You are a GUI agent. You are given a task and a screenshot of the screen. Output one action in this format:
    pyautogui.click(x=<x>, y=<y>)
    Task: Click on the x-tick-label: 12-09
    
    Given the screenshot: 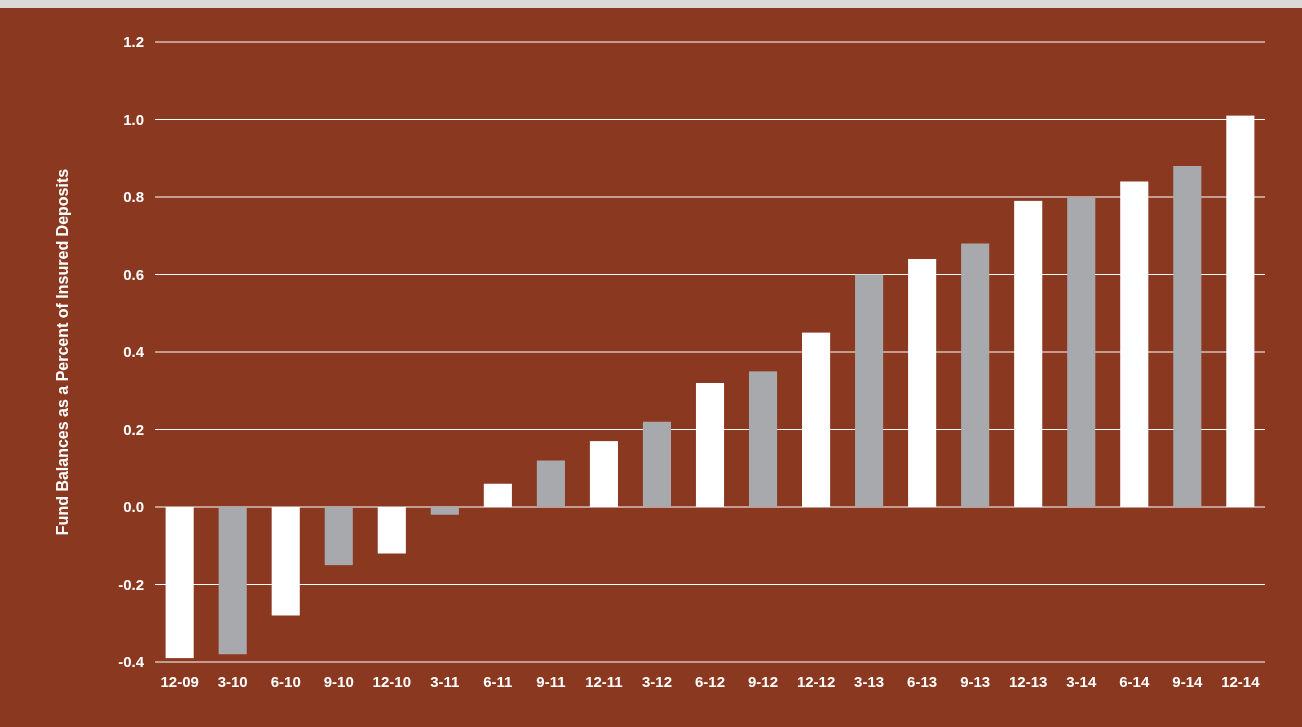 What is the action you would take?
    pyautogui.click(x=179, y=681)
    